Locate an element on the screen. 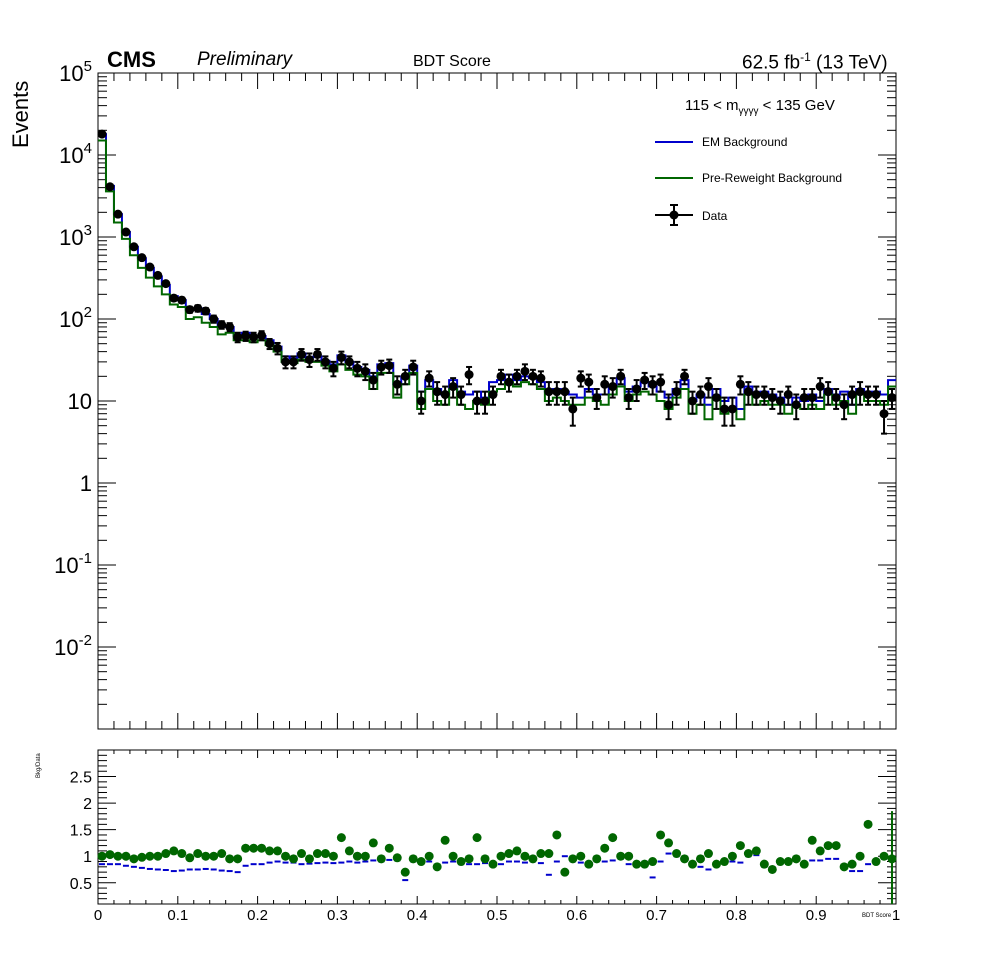 This screenshot has height=972, width=996. main-y-tick-label: 10² is located at coordinates (75, 318).